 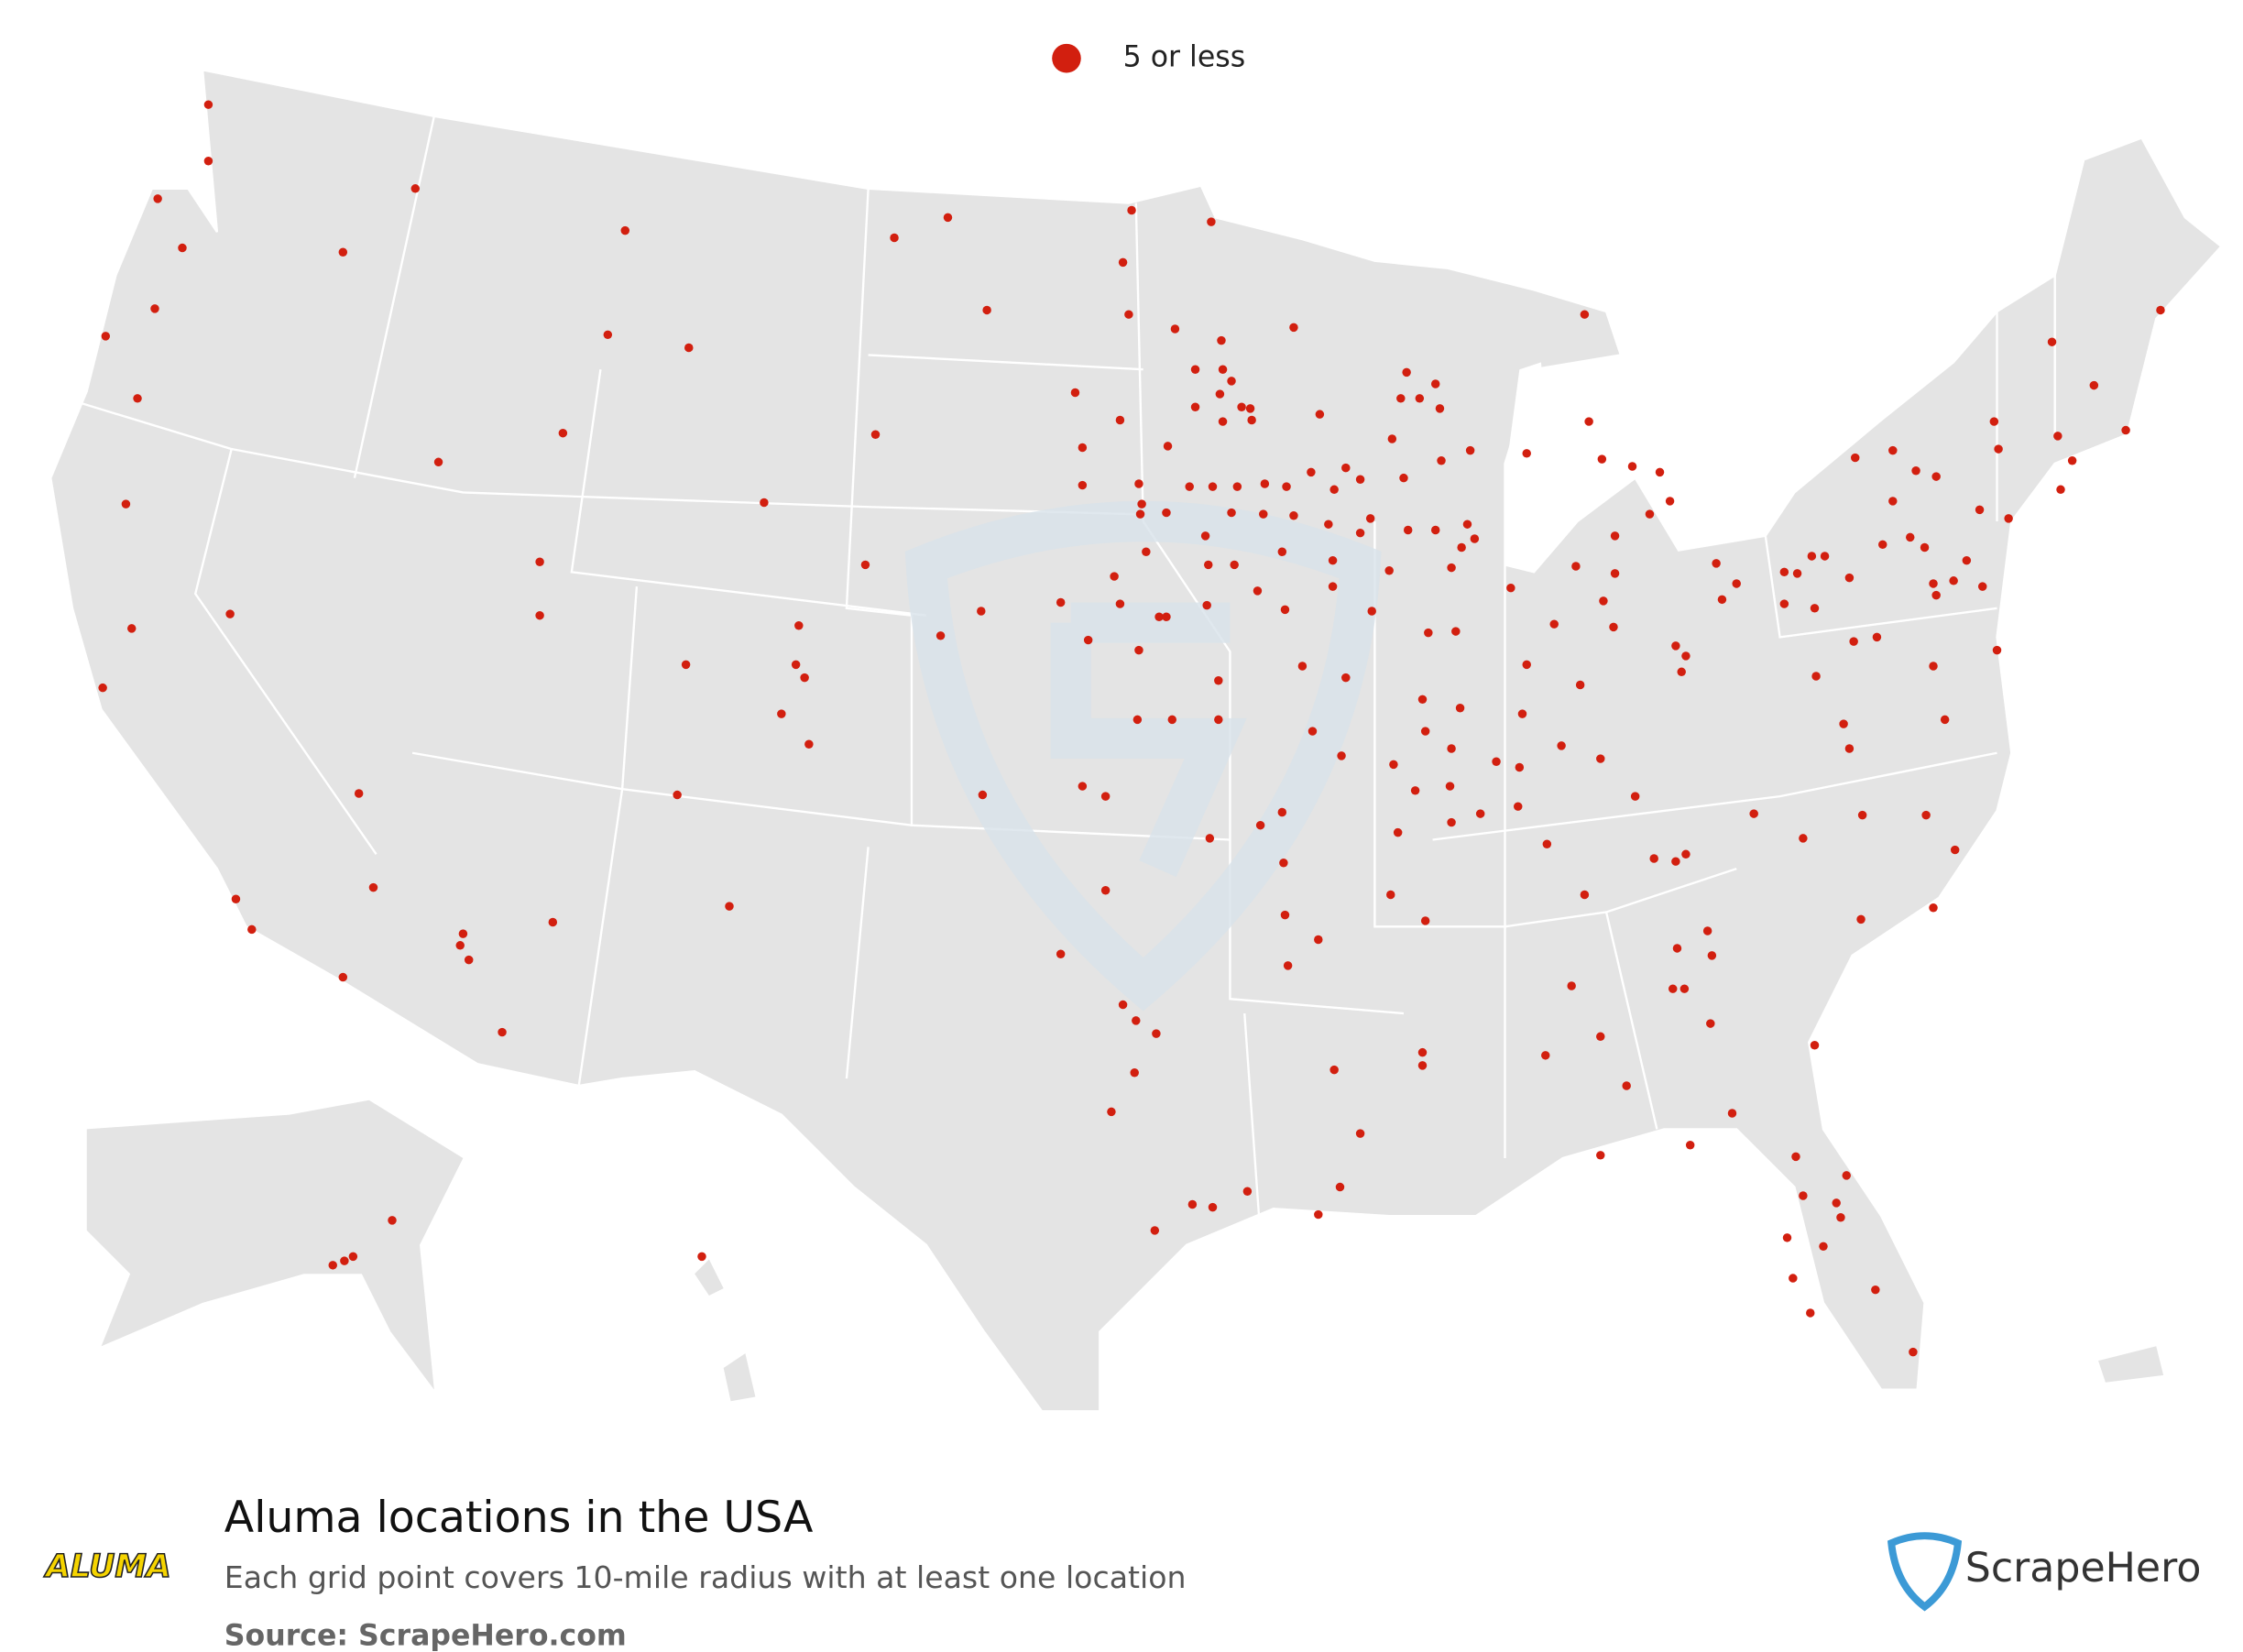 I want to click on brand: ScrapeHero, so click(x=2083, y=1568).